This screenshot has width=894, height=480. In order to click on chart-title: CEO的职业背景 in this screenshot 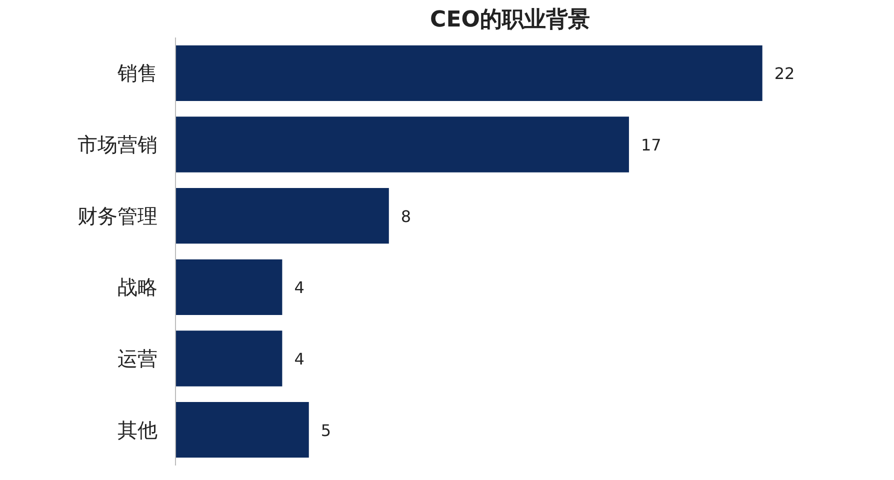, I will do `click(510, 20)`.